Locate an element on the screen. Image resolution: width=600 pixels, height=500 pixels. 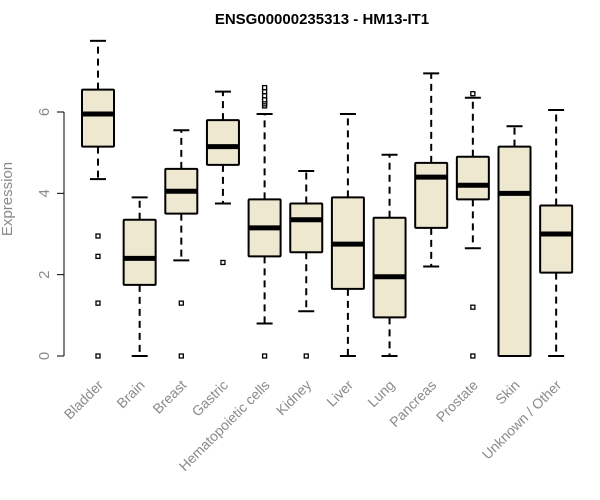
y-tick-label: 4 is located at coordinates (44, 193).